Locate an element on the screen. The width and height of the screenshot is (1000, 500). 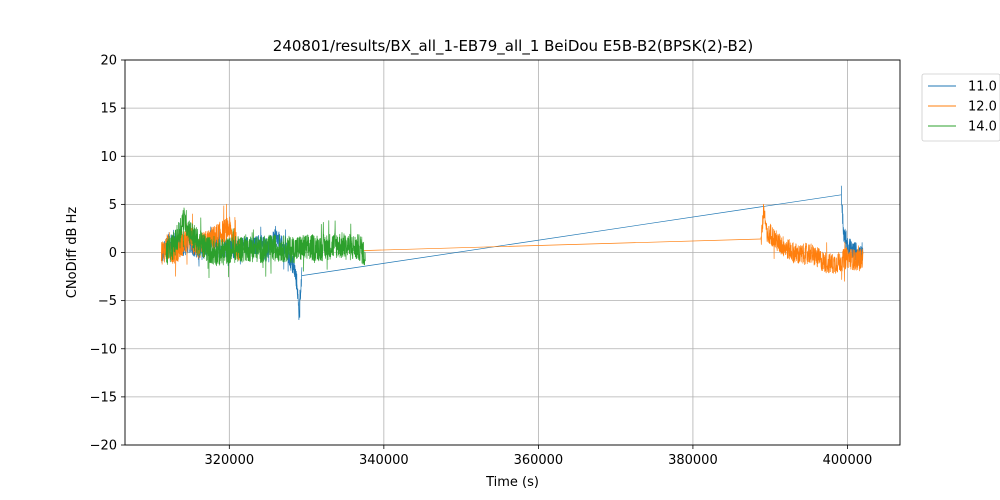
y-tick-label: −15 is located at coordinates (103, 397).